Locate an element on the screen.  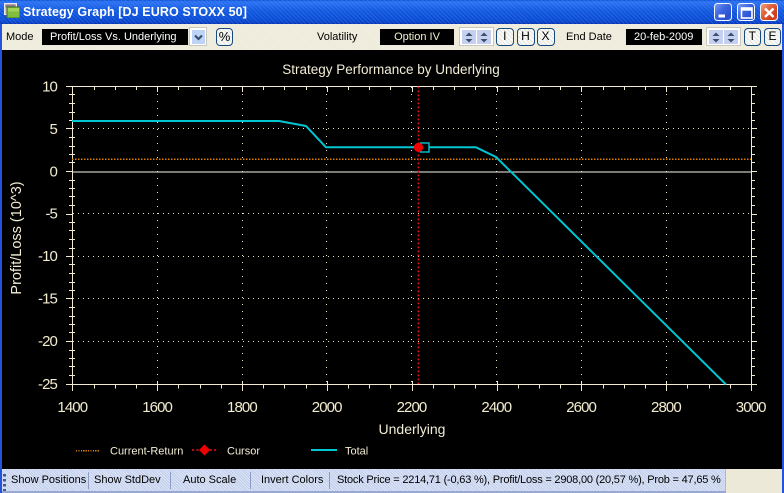
svg-text: -25 is located at coordinates (48, 384).